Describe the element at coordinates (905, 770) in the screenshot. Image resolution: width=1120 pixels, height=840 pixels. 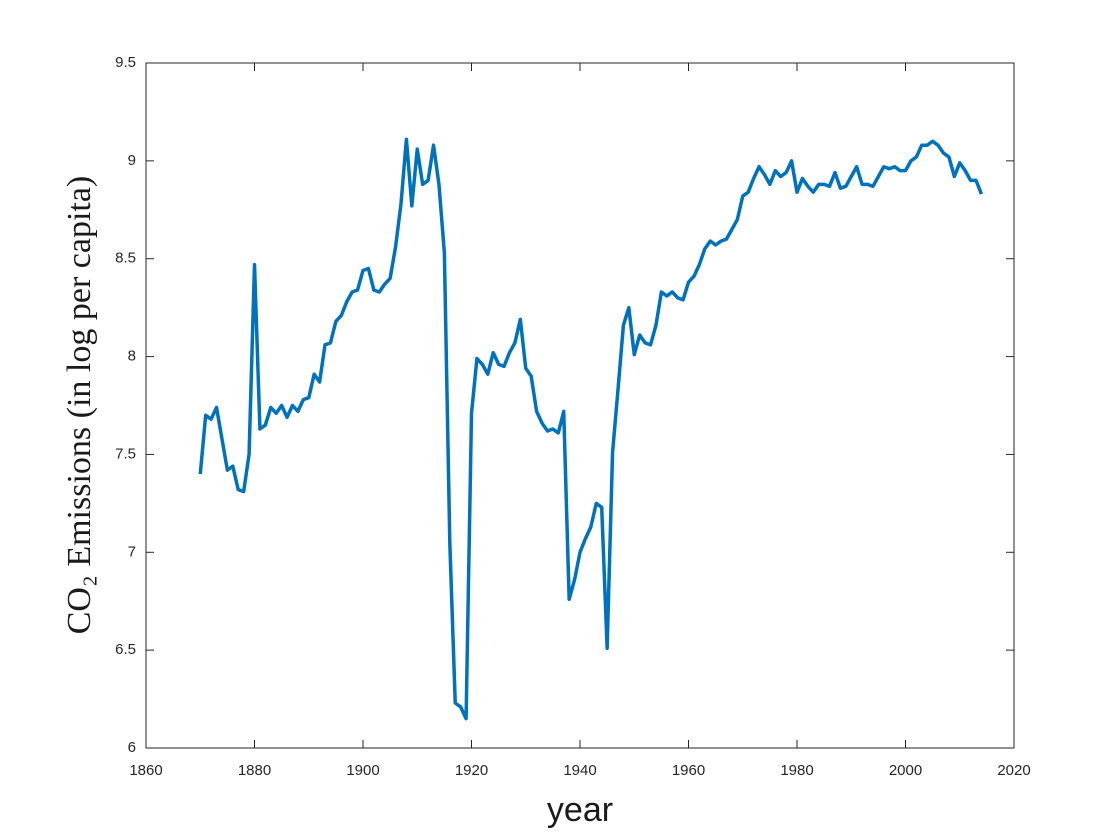
I see `x-tick-label: 2000` at that location.